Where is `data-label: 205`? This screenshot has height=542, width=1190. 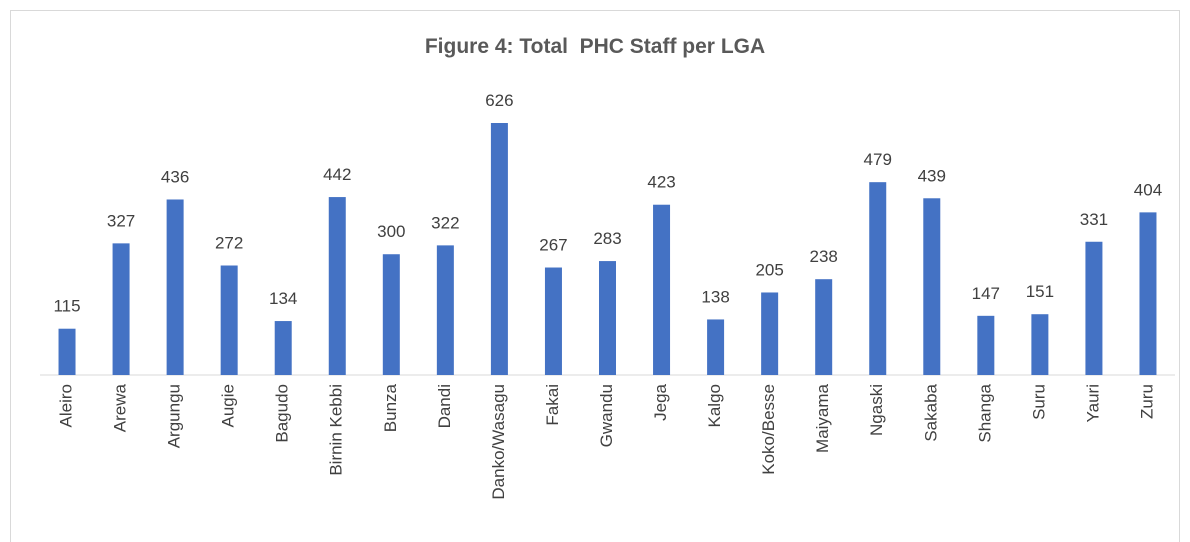 data-label: 205 is located at coordinates (769, 269).